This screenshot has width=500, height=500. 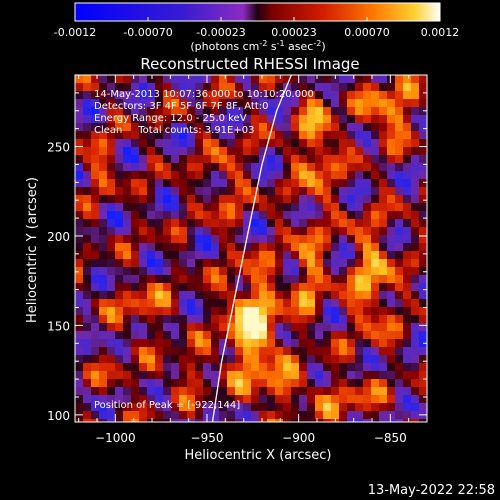 I want to click on solar-limb-curve, so click(x=251, y=248).